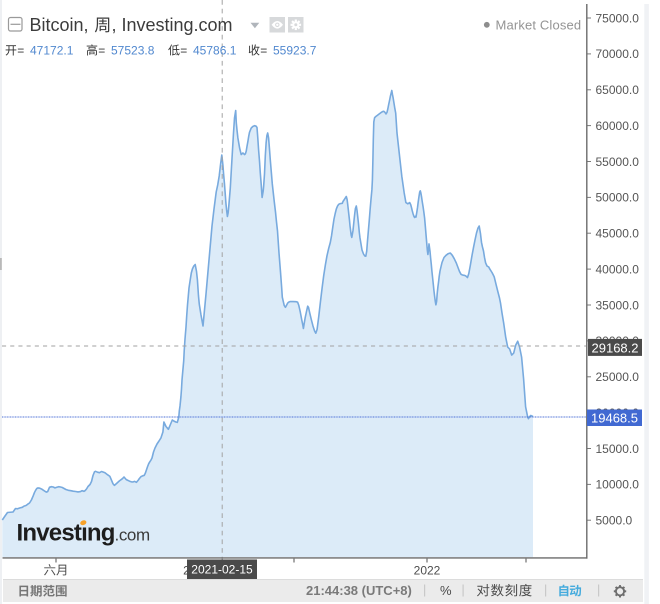 This screenshot has width=660, height=604. Describe the element at coordinates (132, 535) in the screenshot. I see `svg-text: .com` at that location.